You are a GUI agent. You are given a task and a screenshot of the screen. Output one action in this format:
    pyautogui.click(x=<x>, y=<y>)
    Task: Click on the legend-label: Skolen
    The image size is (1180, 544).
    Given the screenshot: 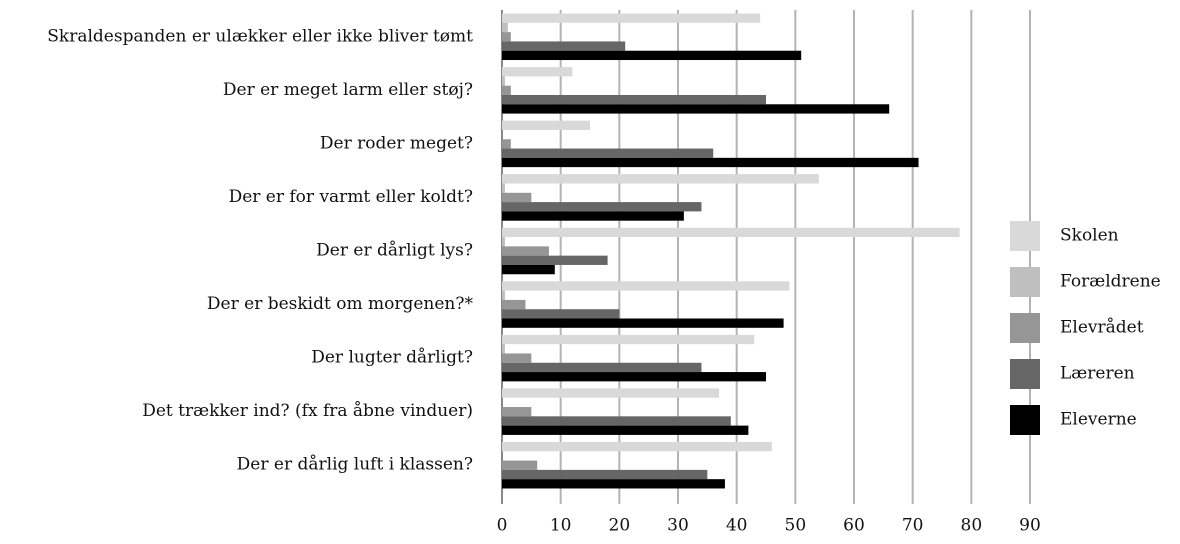 What is the action you would take?
    pyautogui.click(x=1089, y=236)
    